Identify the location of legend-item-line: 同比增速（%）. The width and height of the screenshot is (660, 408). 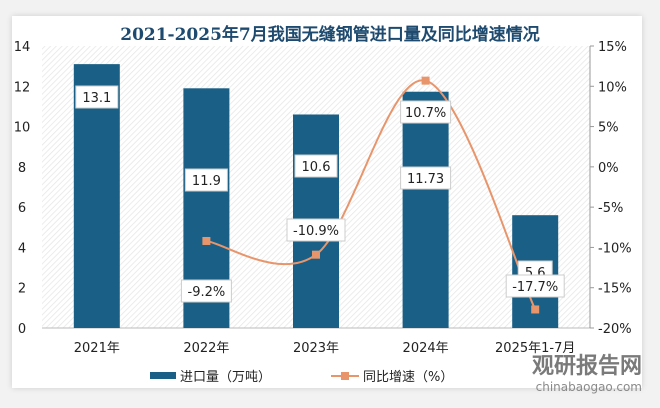
(392, 375).